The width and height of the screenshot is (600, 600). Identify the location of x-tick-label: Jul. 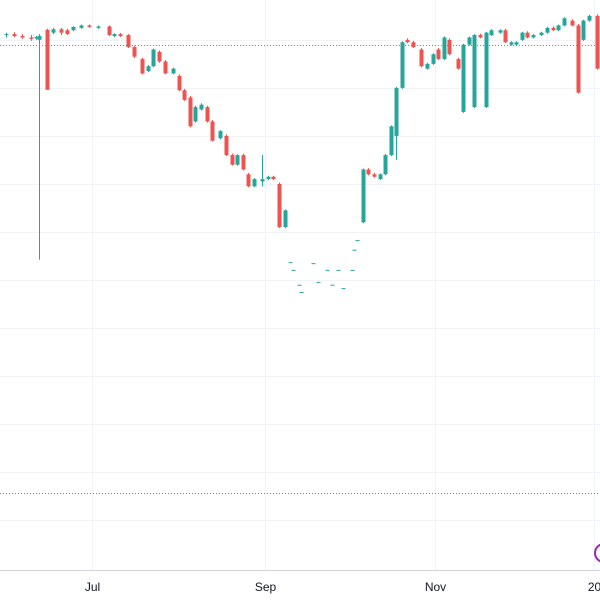
(92, 587).